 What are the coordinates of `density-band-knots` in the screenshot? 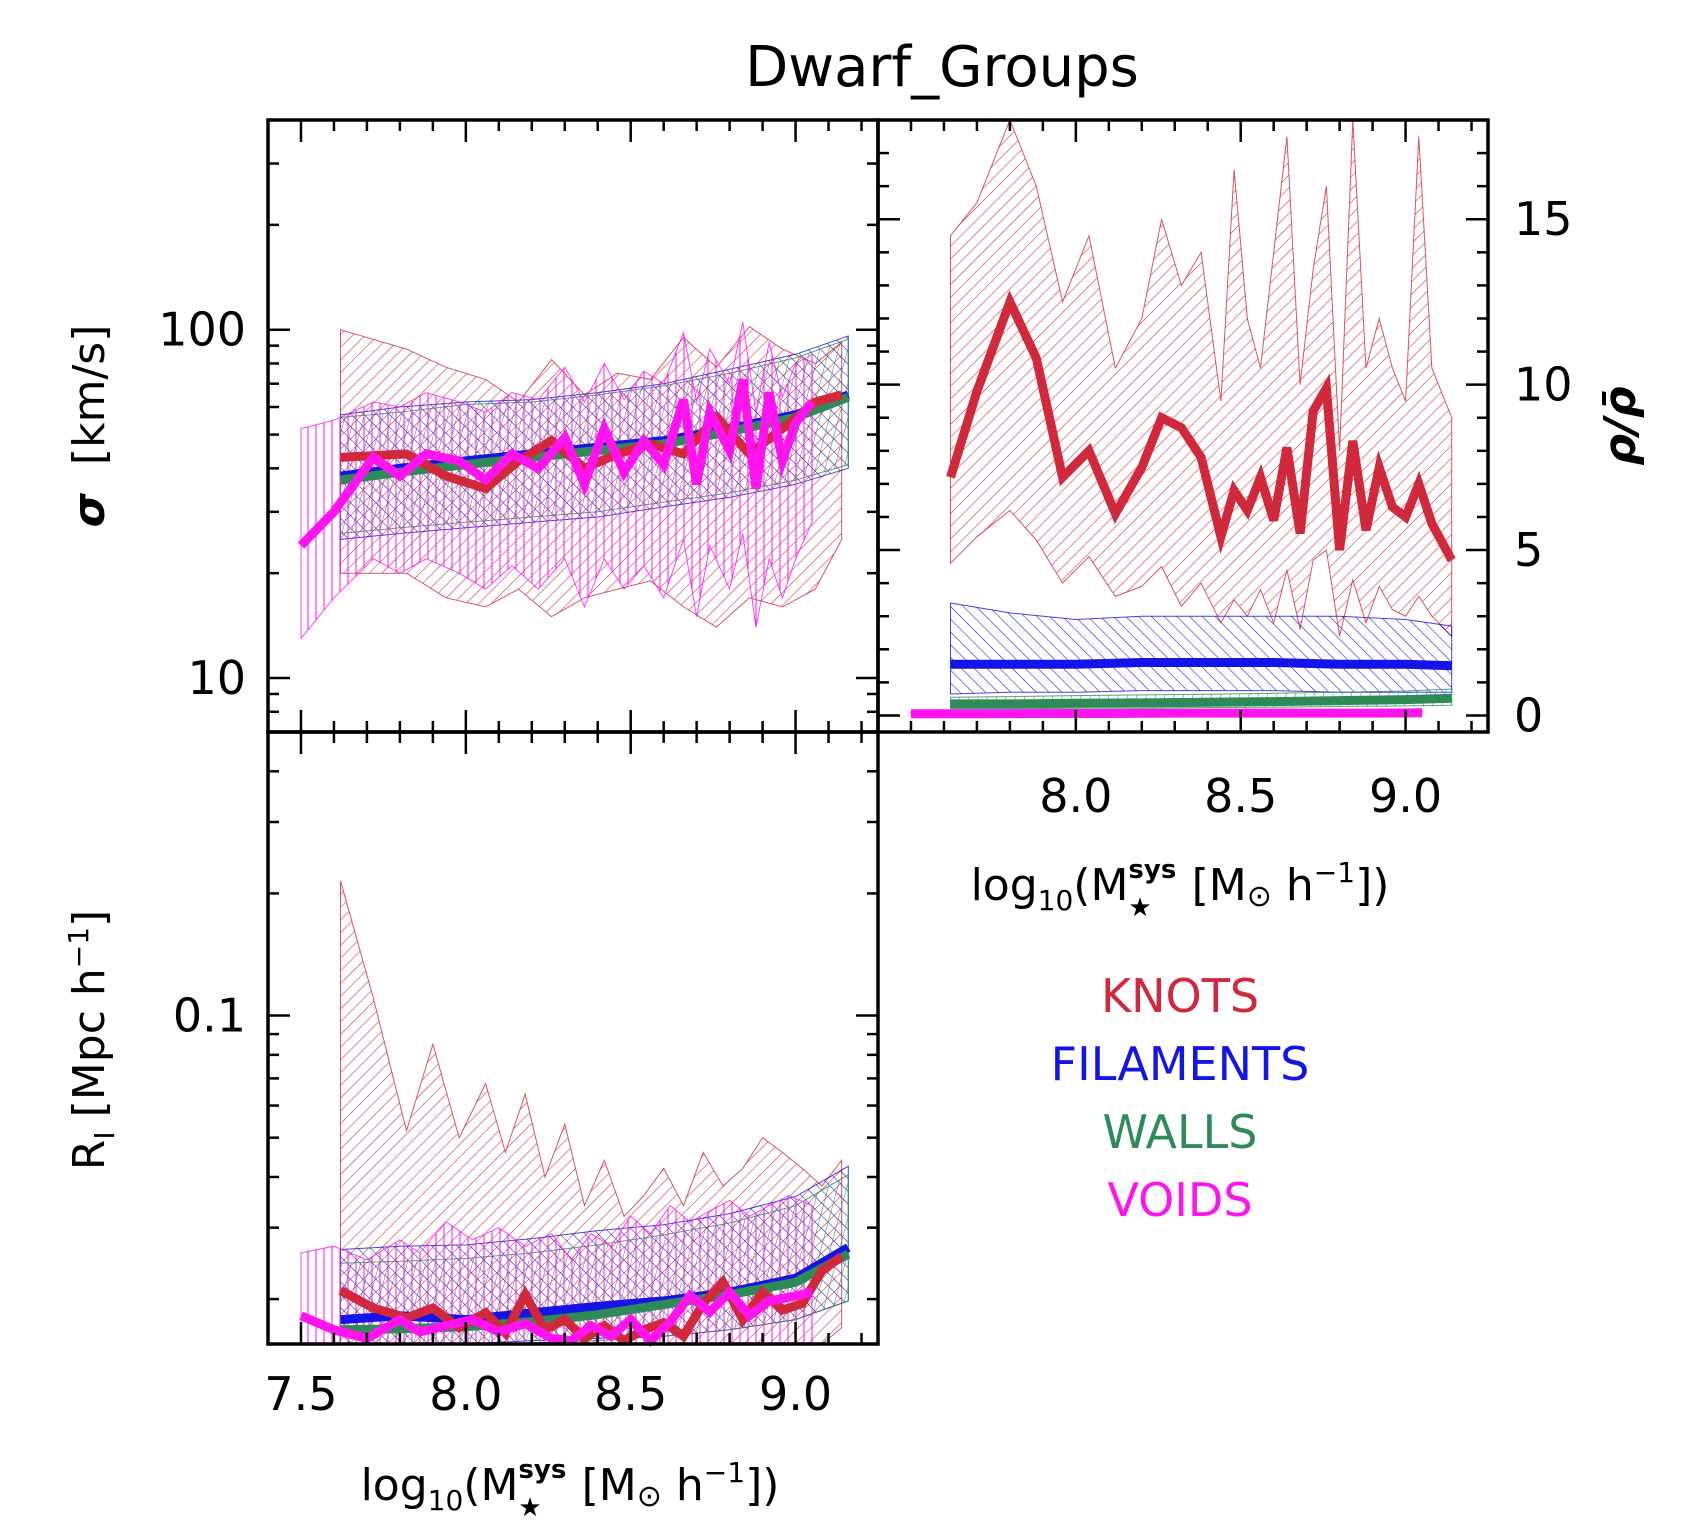 It's located at (1201, 378).